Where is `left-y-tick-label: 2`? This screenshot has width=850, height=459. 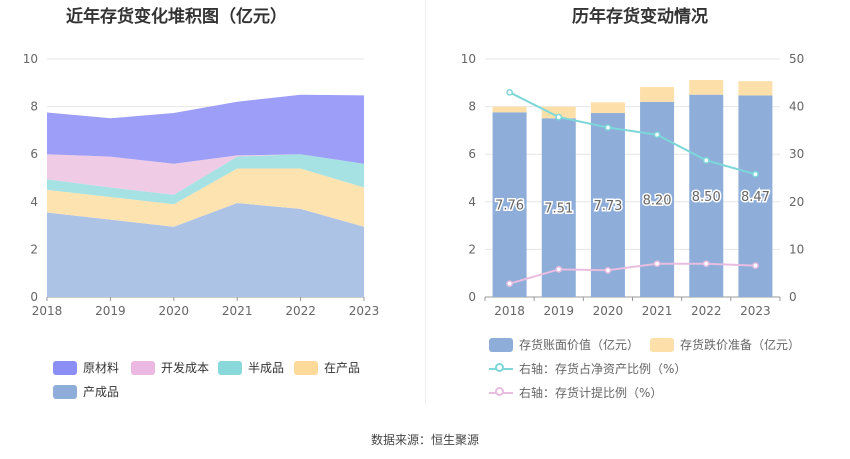
left-y-tick-label: 2 is located at coordinates (34, 249).